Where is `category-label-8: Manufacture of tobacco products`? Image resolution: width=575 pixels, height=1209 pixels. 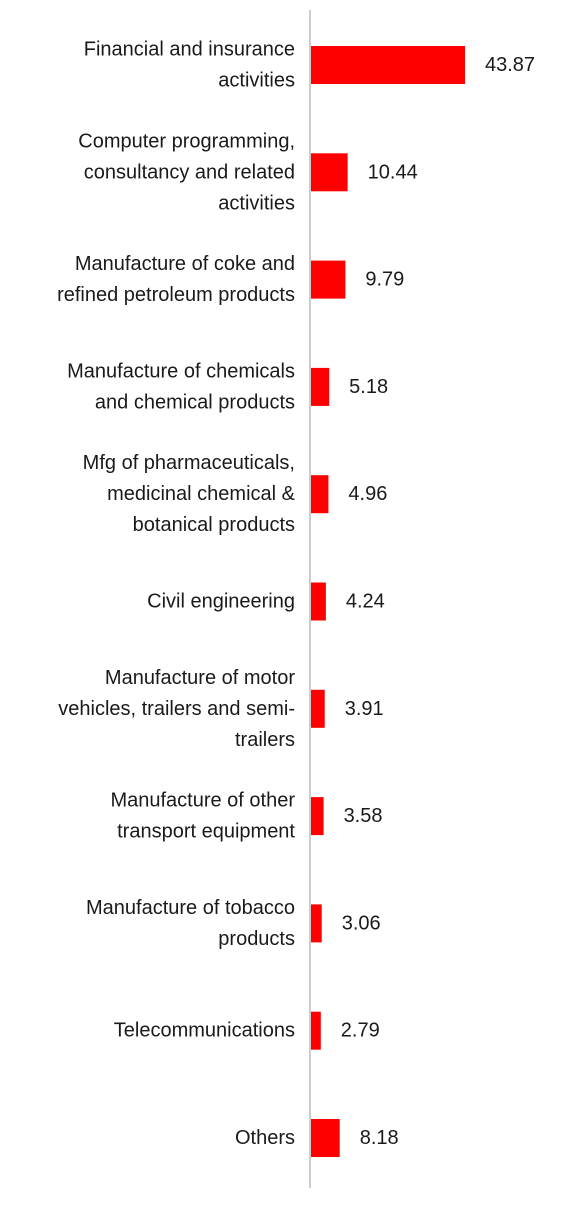
category-label-8: Manufacture of tobacco products is located at coordinates (190, 923).